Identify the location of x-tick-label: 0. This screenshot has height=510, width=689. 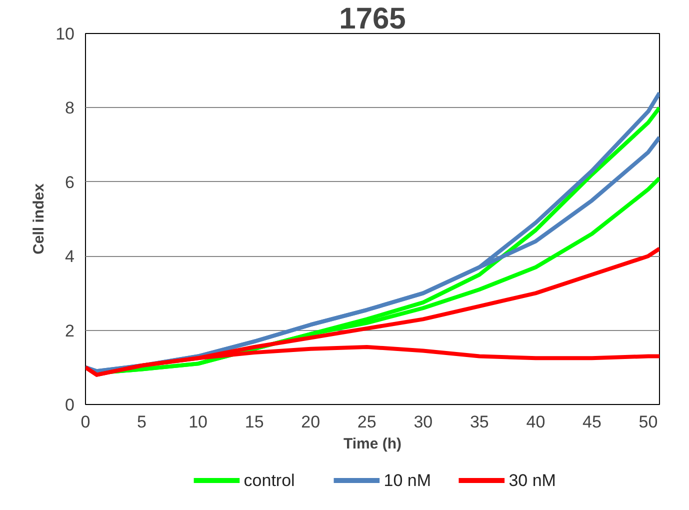
(85, 422).